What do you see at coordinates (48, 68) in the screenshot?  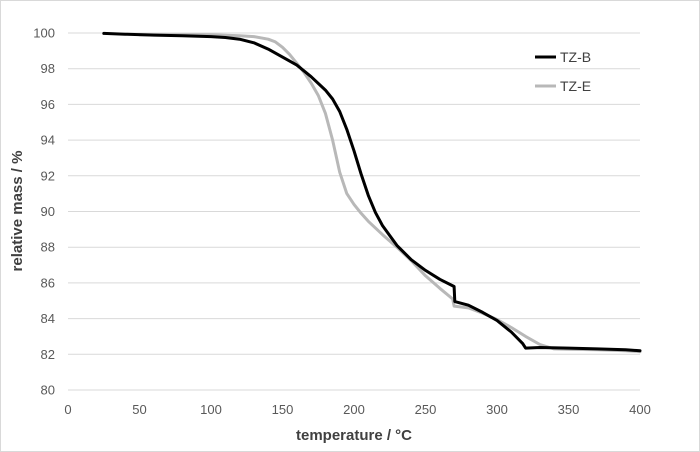 I see `y-tick-label: 98` at bounding box center [48, 68].